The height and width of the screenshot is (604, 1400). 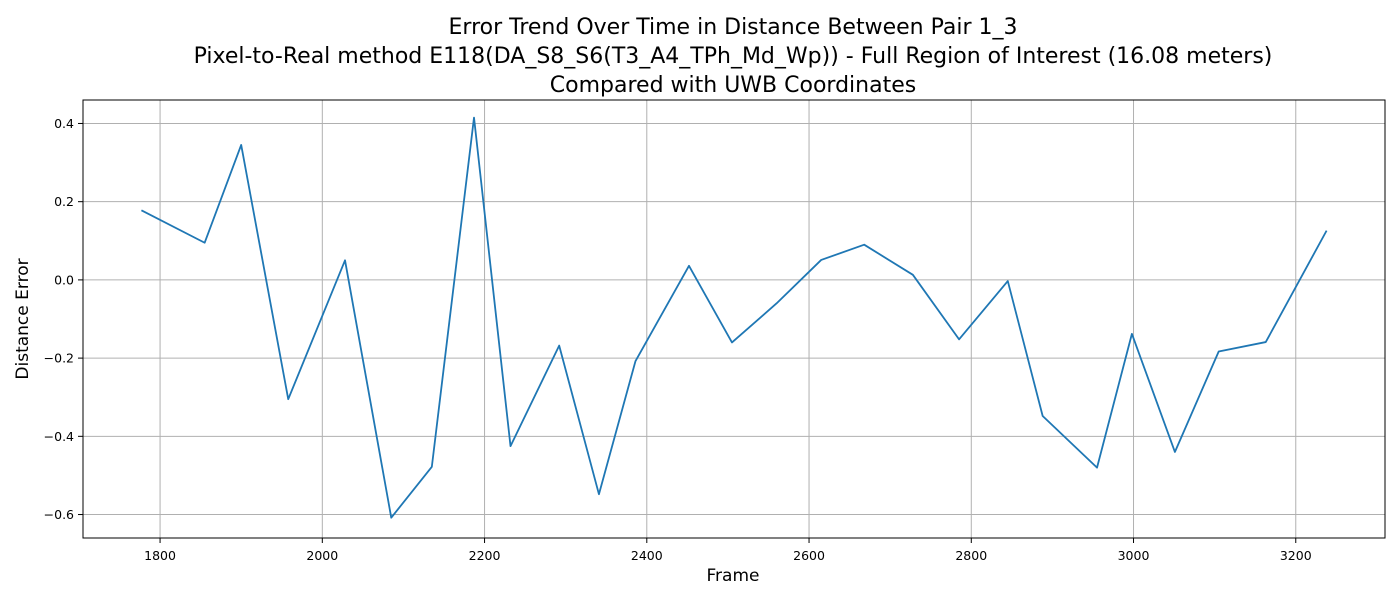 What do you see at coordinates (809, 555) in the screenshot?
I see `x-tick-label: 2600` at bounding box center [809, 555].